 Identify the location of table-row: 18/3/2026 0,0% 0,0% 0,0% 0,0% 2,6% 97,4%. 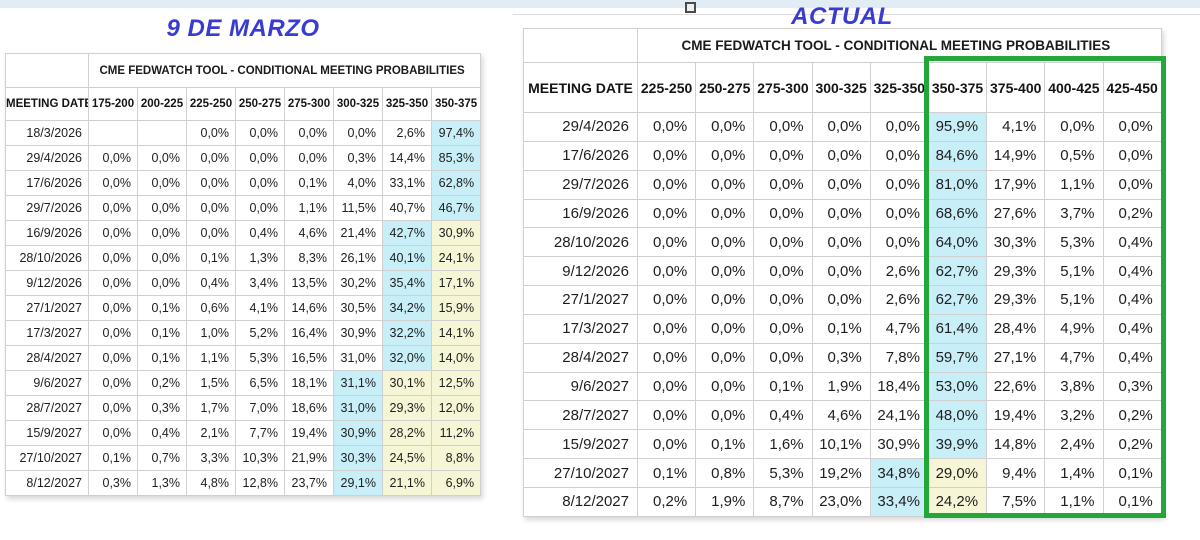
(243, 133).